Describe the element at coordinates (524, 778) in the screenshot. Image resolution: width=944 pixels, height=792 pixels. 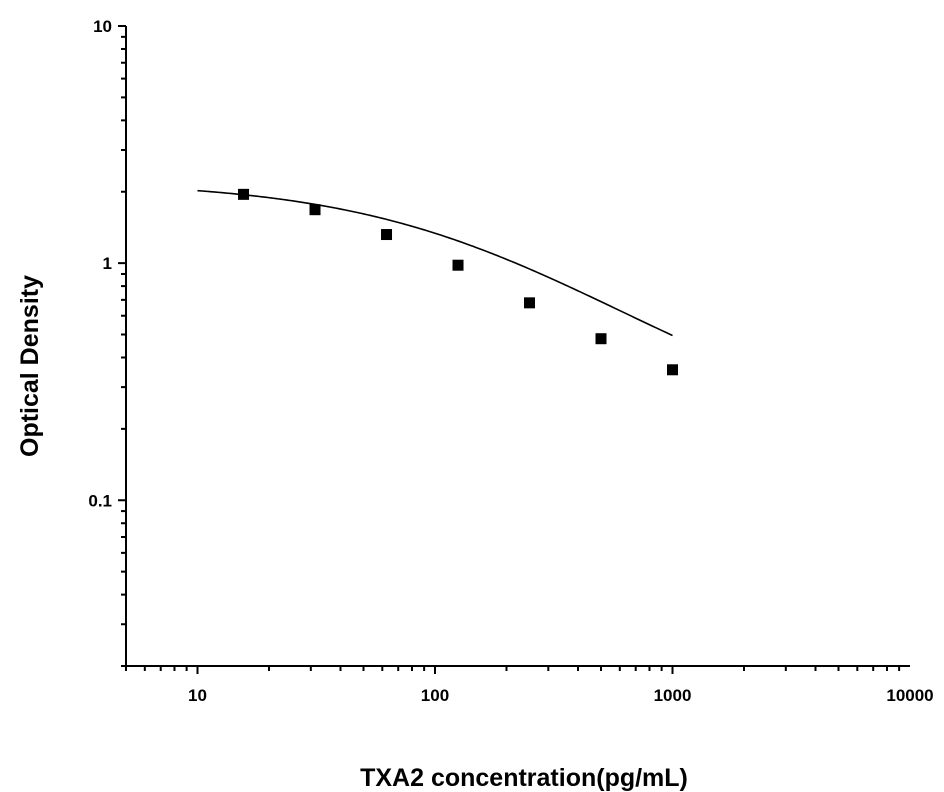
I see `x-axis-title: TXA2 concentration(pg/mL)` at that location.